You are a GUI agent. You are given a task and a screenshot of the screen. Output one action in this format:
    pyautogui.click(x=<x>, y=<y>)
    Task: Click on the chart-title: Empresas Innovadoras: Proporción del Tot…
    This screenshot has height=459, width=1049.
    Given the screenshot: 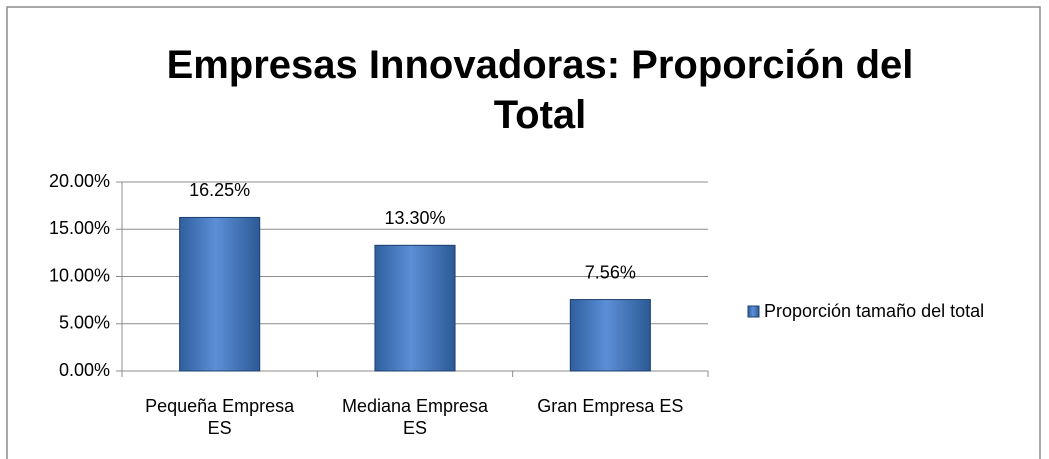 What is the action you would take?
    pyautogui.click(x=540, y=90)
    